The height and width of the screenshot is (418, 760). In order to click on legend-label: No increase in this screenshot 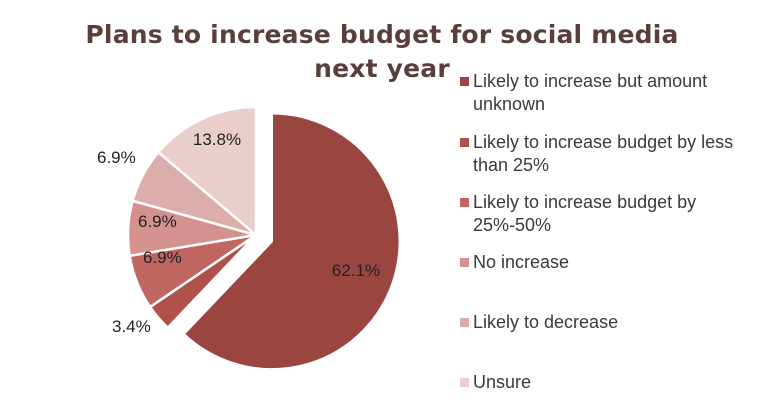, I will do `click(521, 262)`.